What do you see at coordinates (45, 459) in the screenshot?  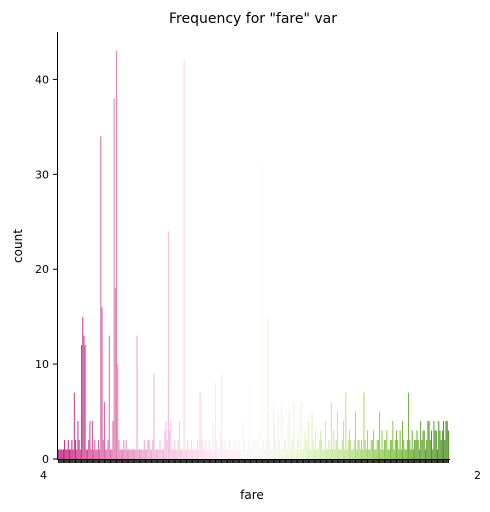 I see `y-tick-label: 0` at bounding box center [45, 459].